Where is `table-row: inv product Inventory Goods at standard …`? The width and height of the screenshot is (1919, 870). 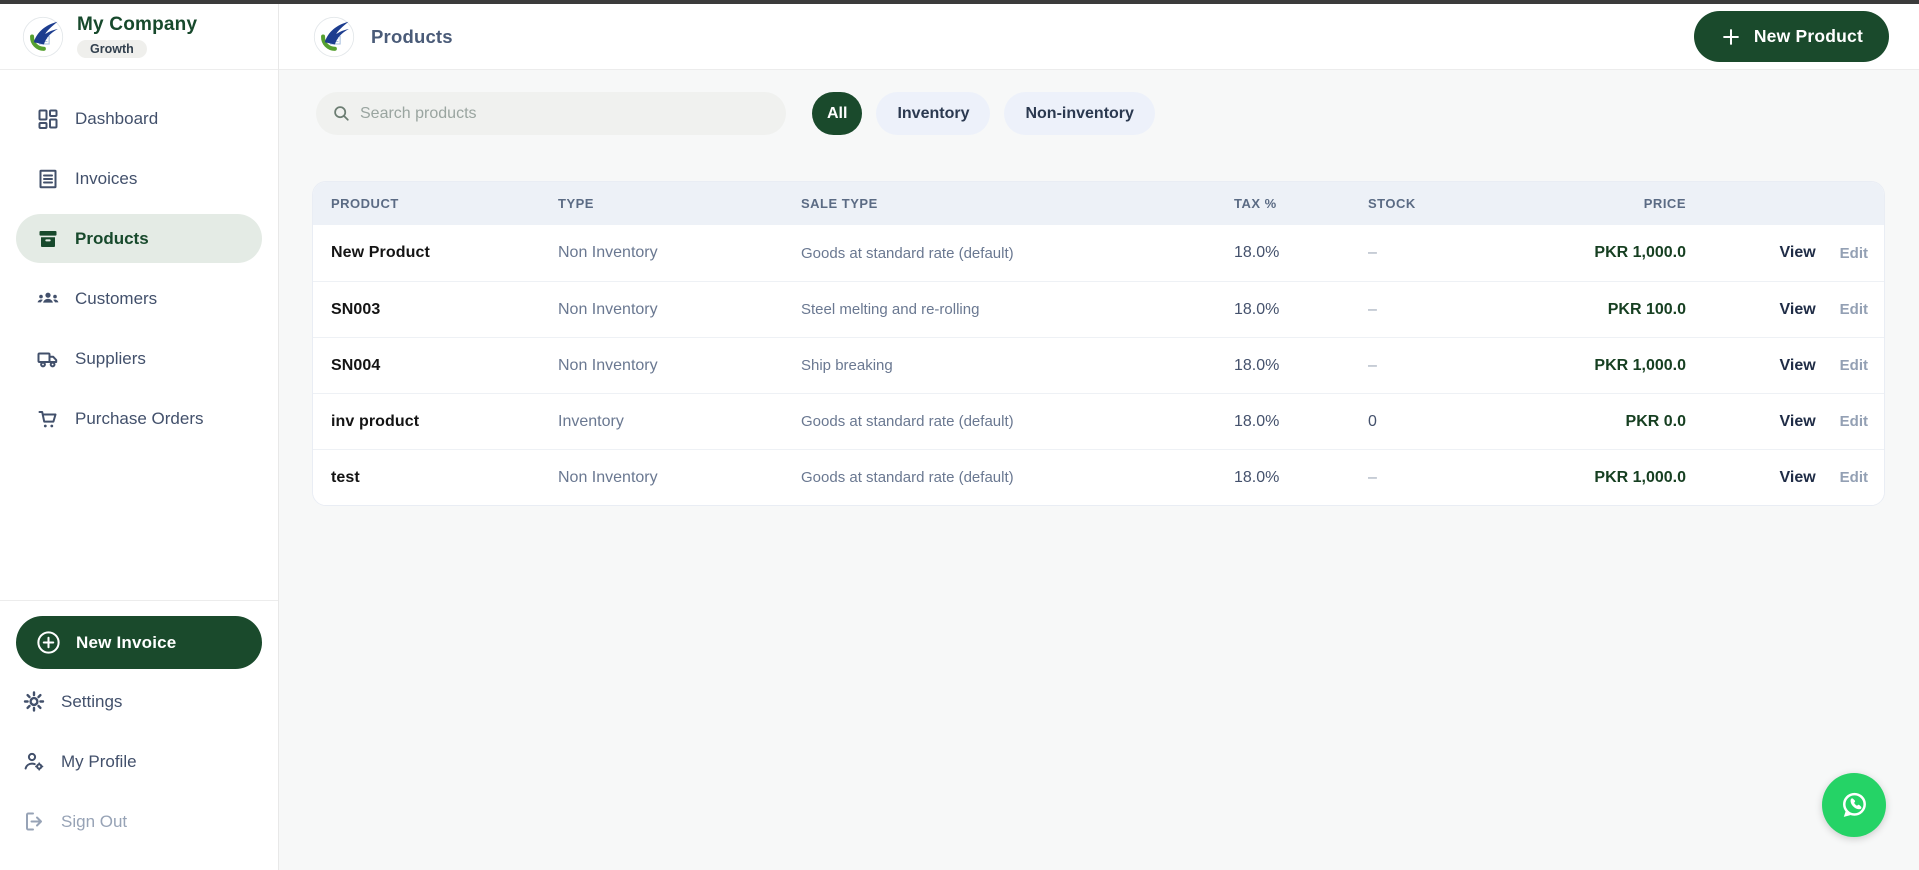
table-row: inv product Inventory Goods at standard … is located at coordinates (1098, 421).